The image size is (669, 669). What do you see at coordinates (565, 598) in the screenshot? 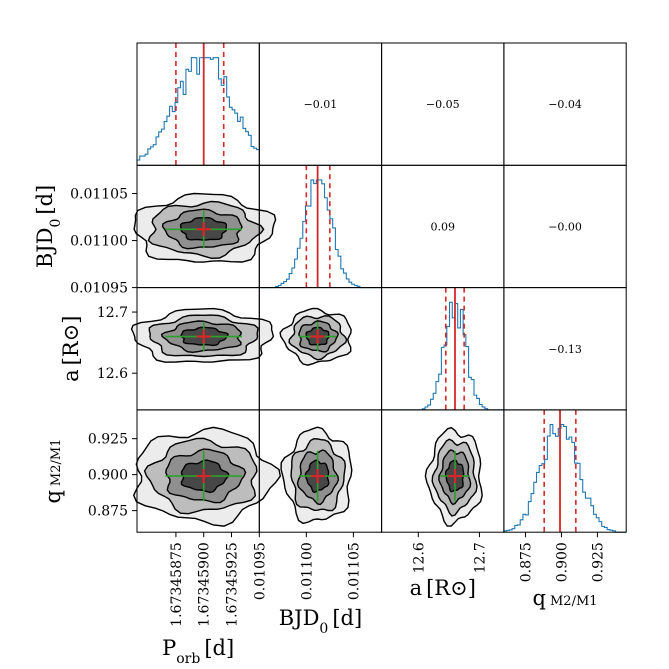
I see `x-axis-label-q: q M2/M1` at bounding box center [565, 598].